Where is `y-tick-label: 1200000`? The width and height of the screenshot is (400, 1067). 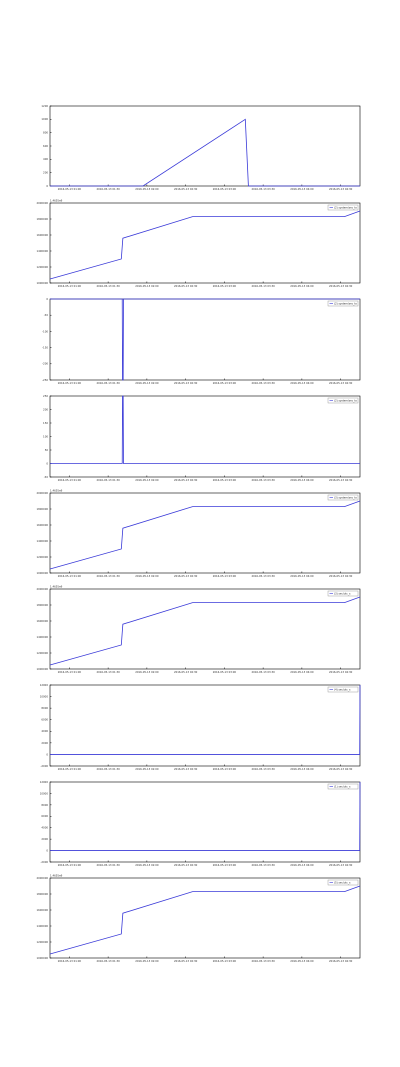 y-tick-label: 1200000 is located at coordinates (42, 267).